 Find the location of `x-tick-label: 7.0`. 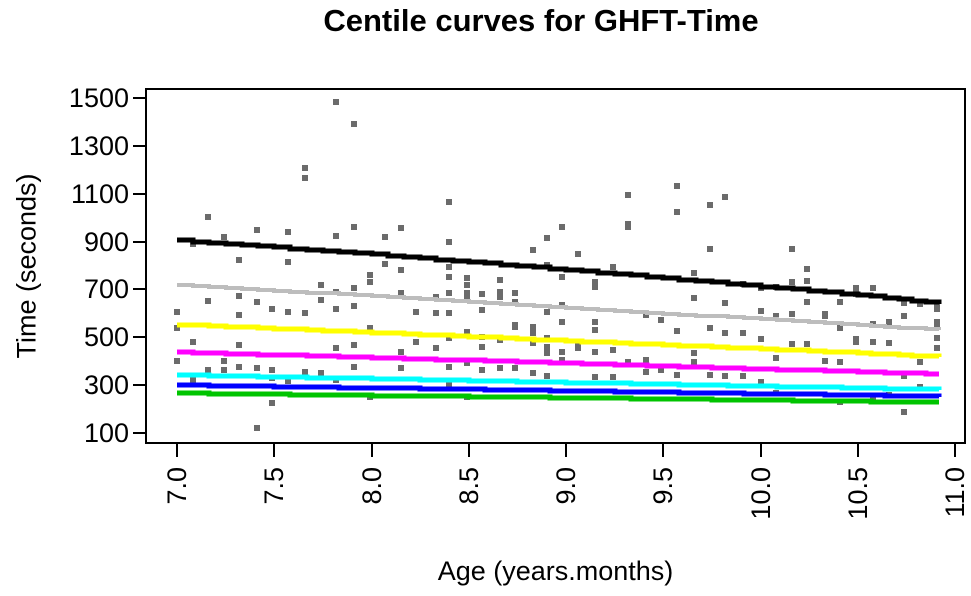

x-tick-label: 7.0 is located at coordinates (177, 486).